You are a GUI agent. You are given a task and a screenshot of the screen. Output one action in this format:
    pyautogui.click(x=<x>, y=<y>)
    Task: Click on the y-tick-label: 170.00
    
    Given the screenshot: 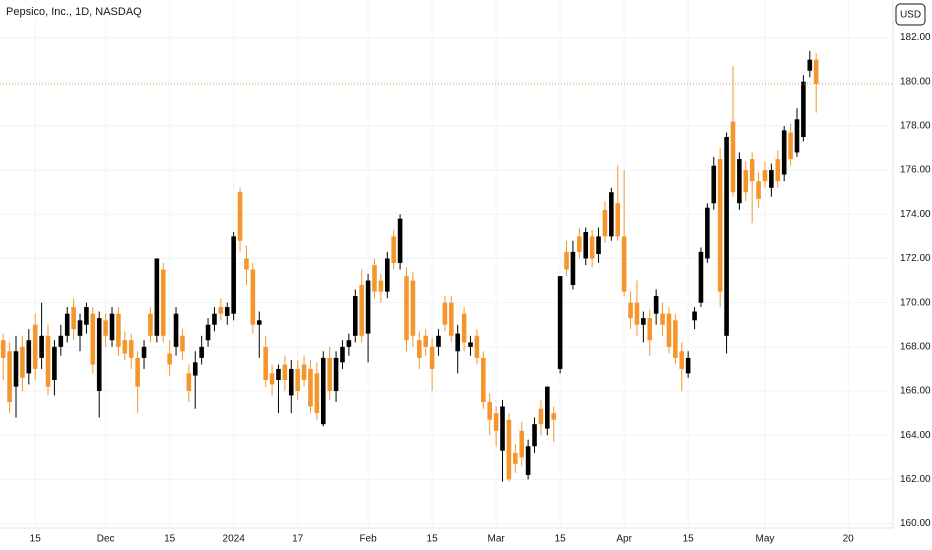 What is the action you would take?
    pyautogui.click(x=915, y=302)
    